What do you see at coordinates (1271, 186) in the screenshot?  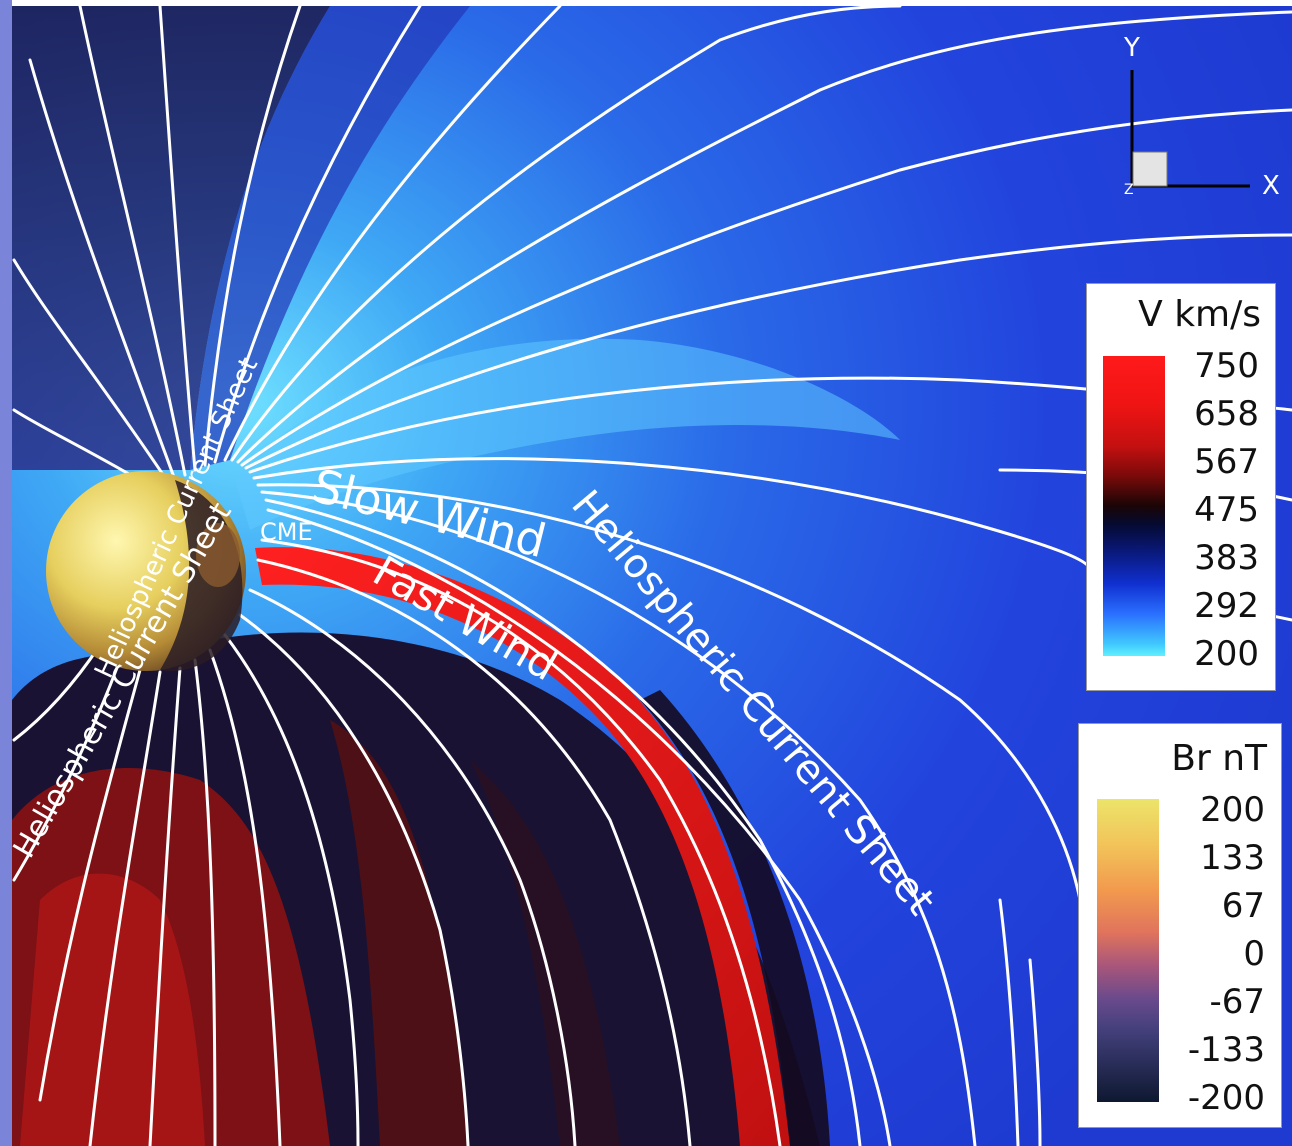 I see `axis-x-label: X` at bounding box center [1271, 186].